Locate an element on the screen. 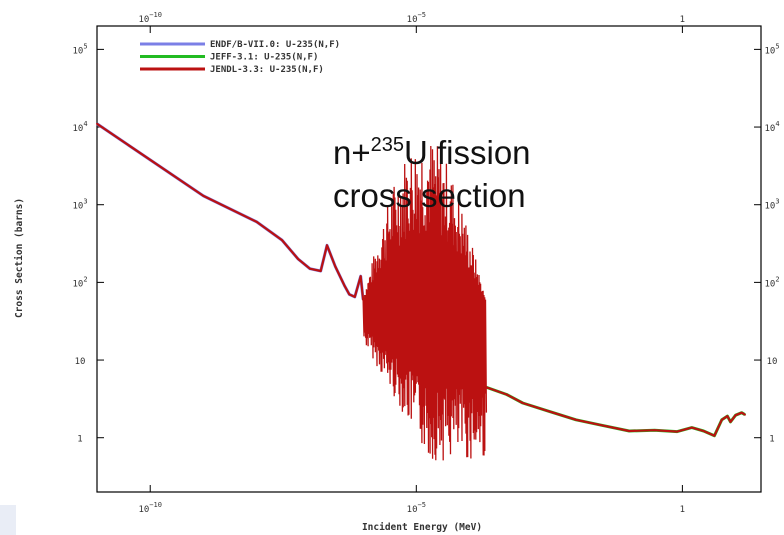 Image resolution: width=784 pixels, height=535 pixels. y-tick-label-right: 1 is located at coordinates (771, 440).